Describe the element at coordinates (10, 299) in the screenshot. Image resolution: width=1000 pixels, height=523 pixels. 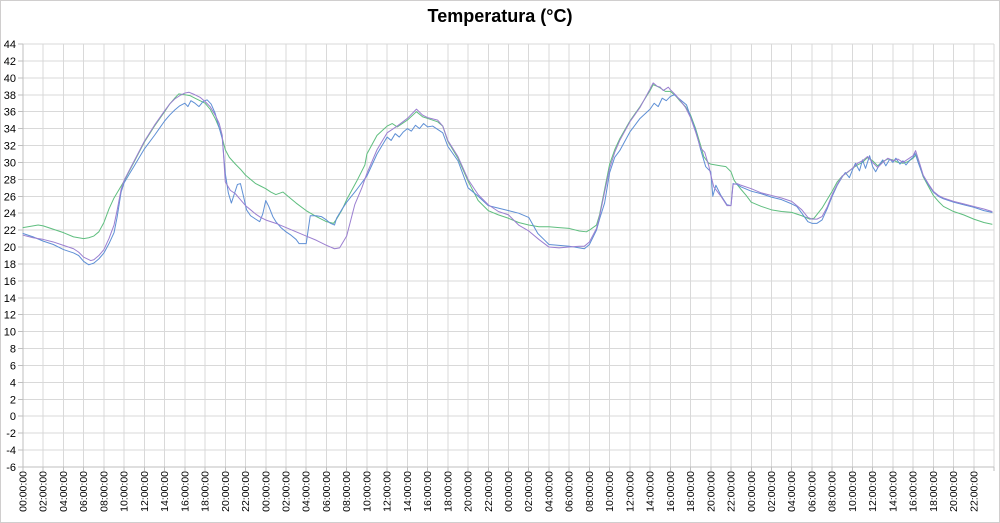
I see `y-axis-tick-label: 14` at that location.